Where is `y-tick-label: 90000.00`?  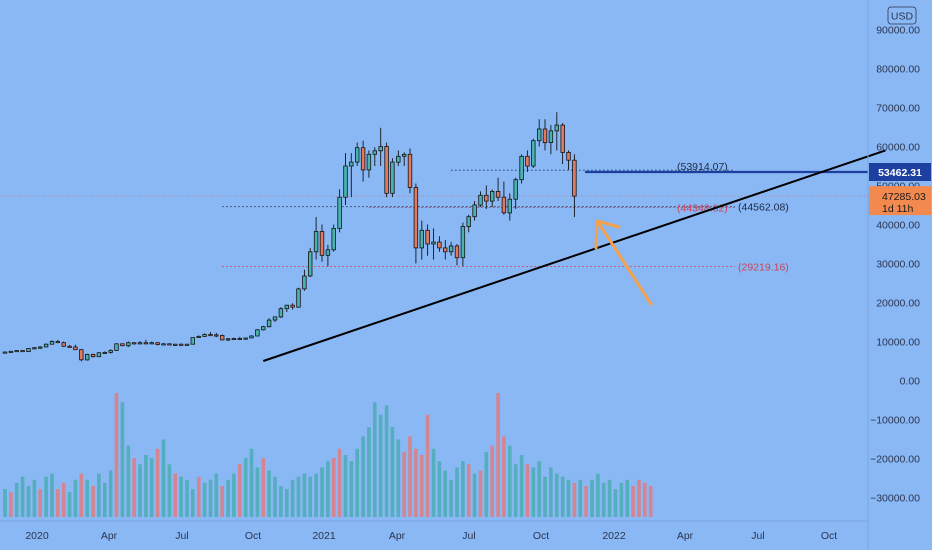 y-tick-label: 90000.00 is located at coordinates (898, 31).